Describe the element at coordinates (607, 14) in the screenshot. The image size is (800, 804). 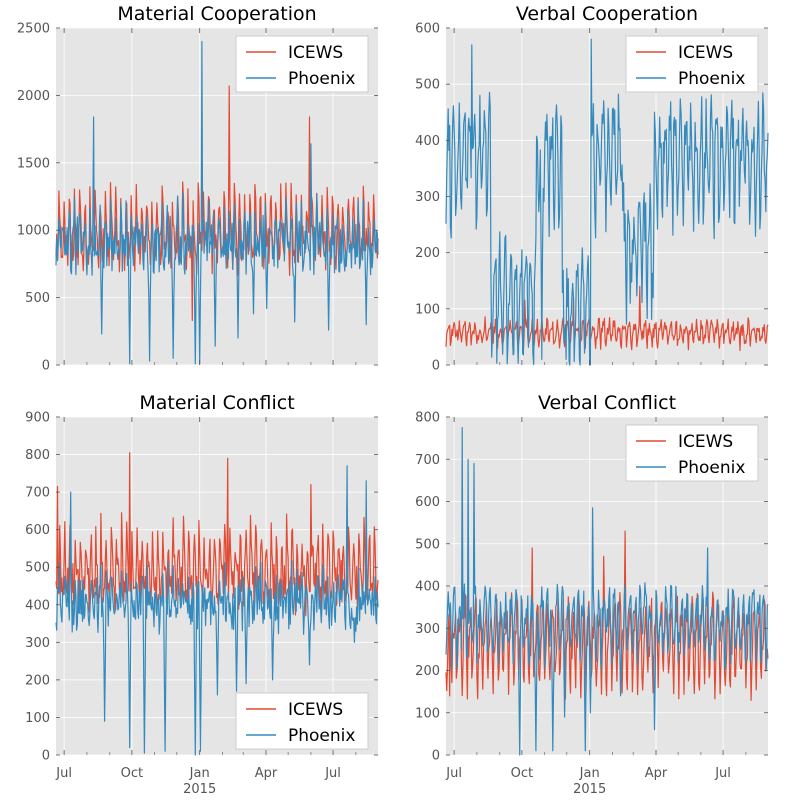
I see `chart-title: Verbal Cooperation` at that location.